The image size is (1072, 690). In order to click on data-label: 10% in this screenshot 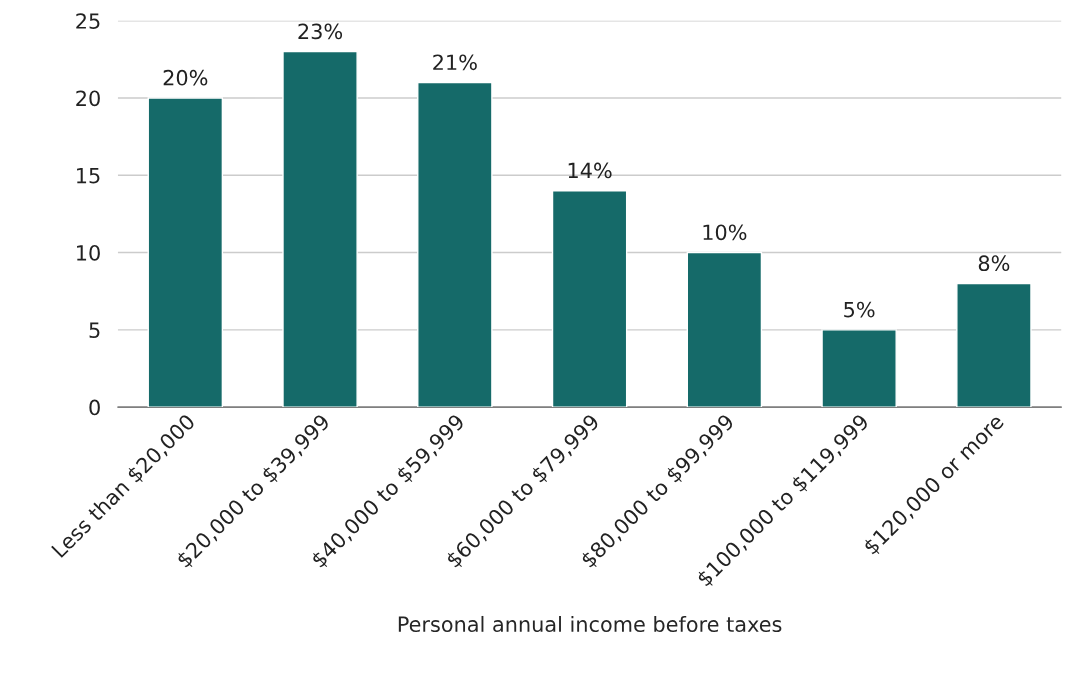, I will do `click(725, 232)`.